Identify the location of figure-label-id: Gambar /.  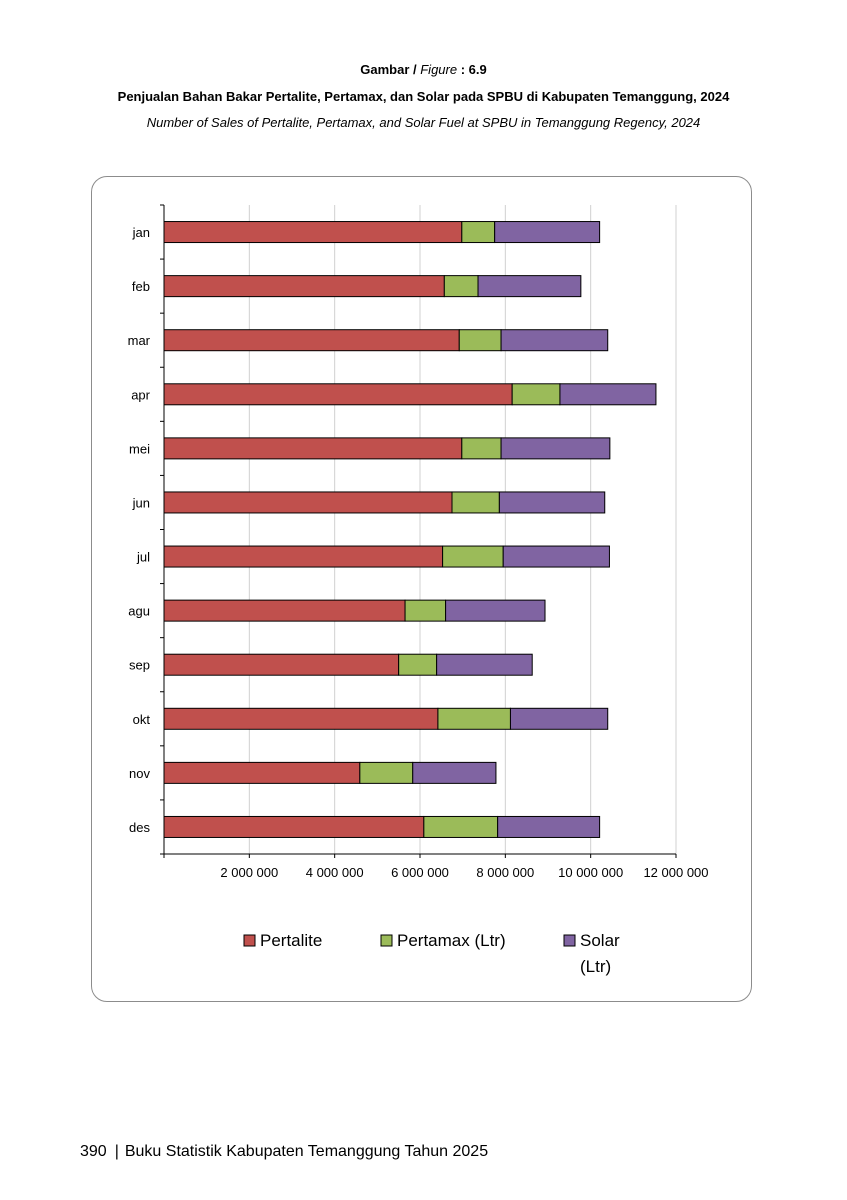
(388, 69).